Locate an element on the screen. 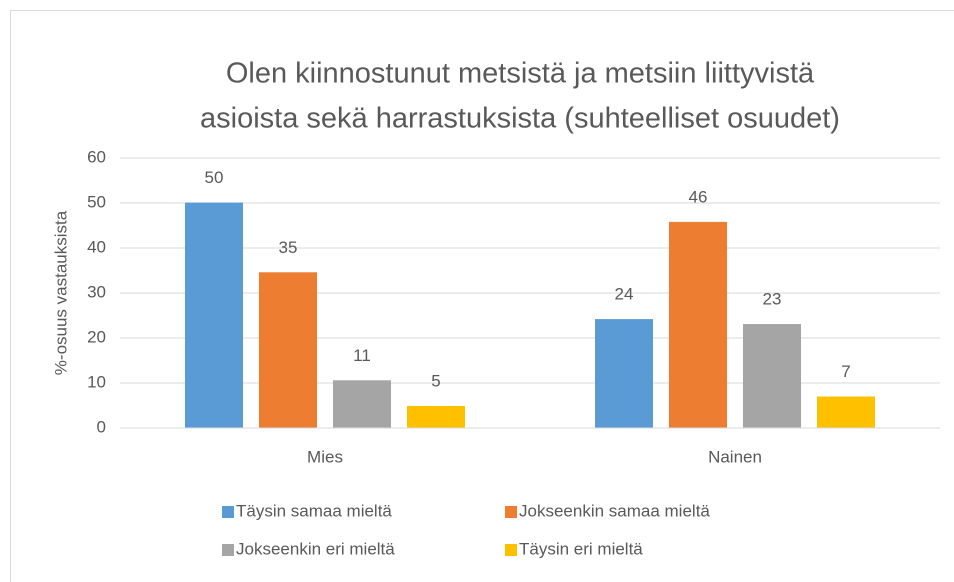  y-tick-label: 50 is located at coordinates (96, 201).